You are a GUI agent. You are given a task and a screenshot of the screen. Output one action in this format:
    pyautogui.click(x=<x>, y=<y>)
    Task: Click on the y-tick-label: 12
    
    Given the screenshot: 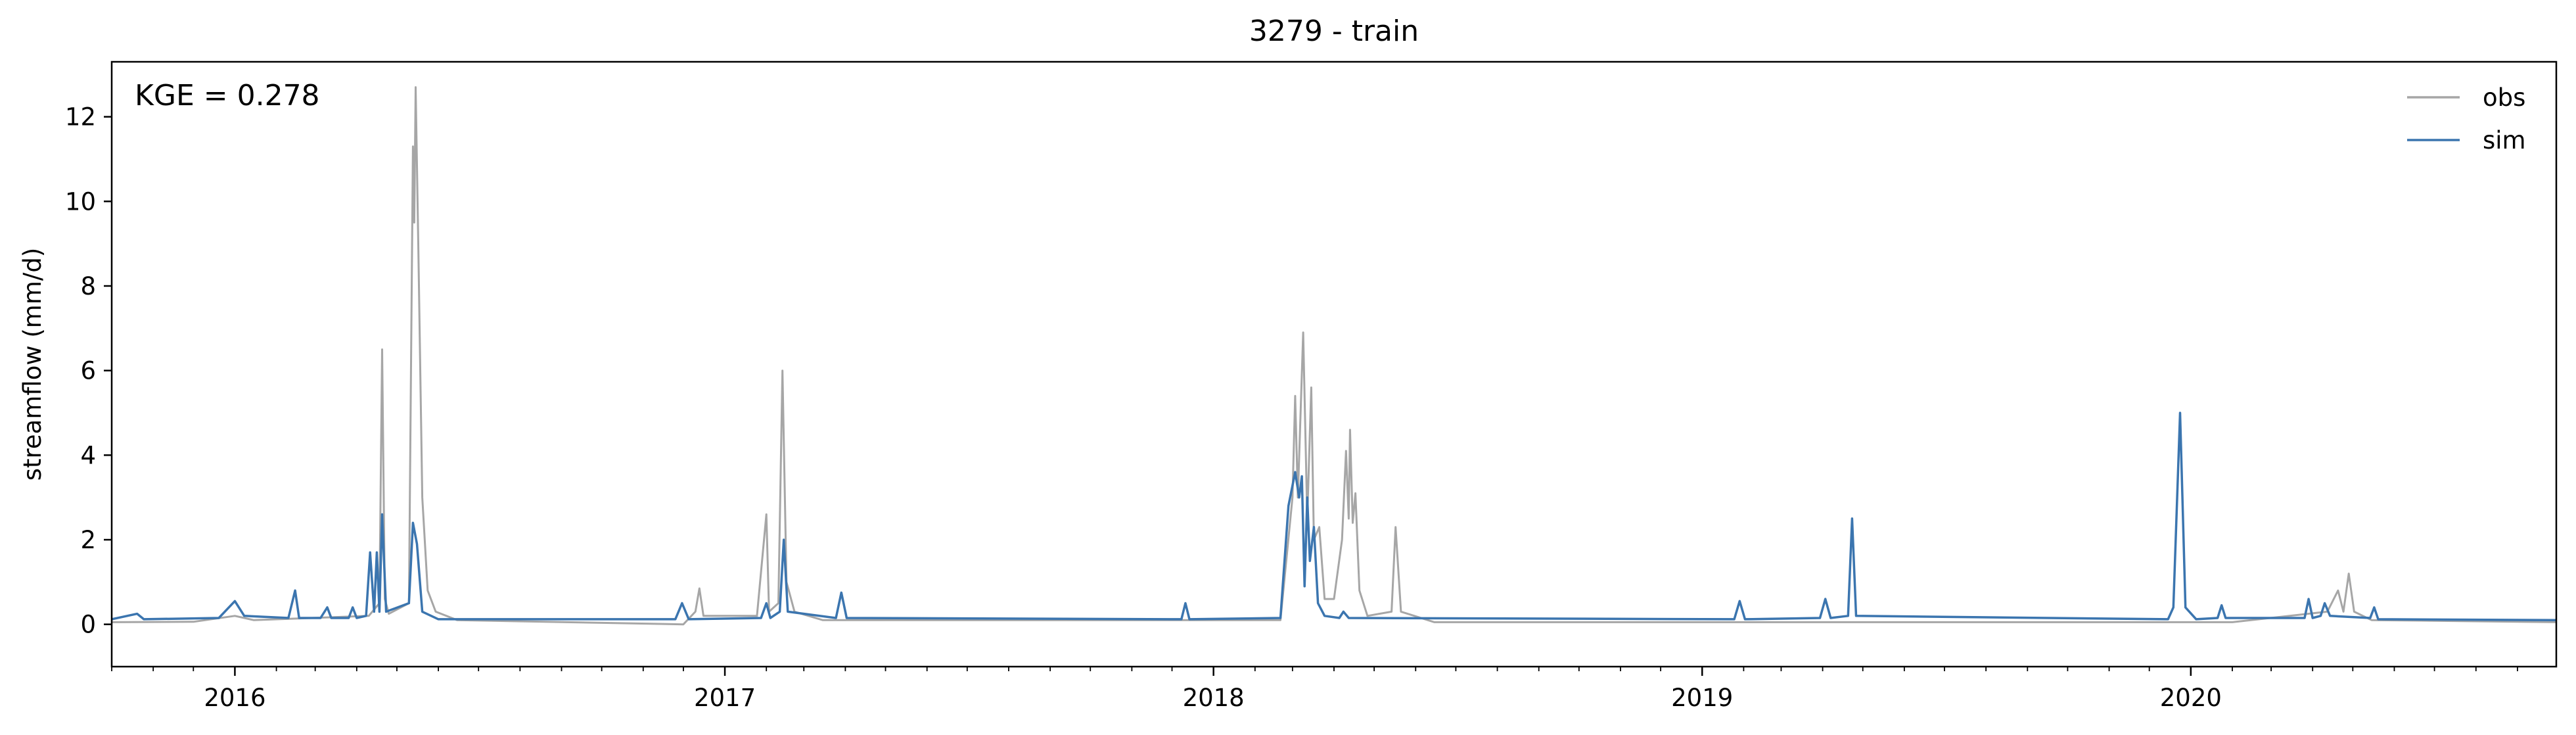 What is the action you would take?
    pyautogui.click(x=81, y=117)
    